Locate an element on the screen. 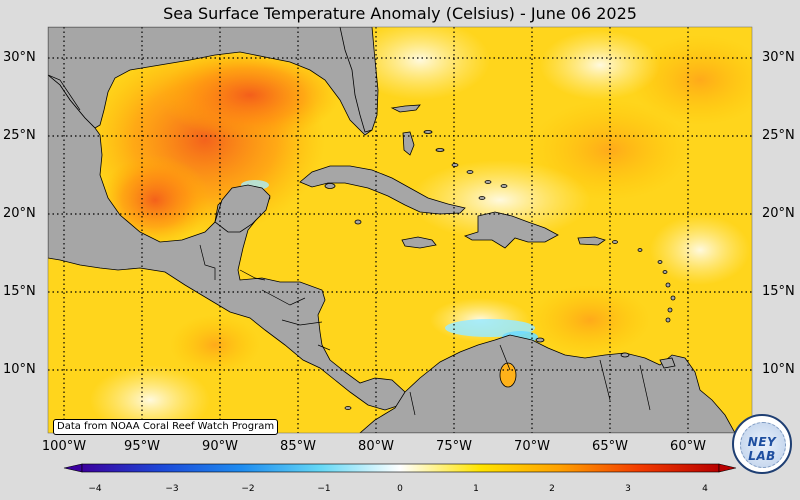 Image resolution: width=800 pixels, height=500 pixels. land-cuba is located at coordinates (382, 190).